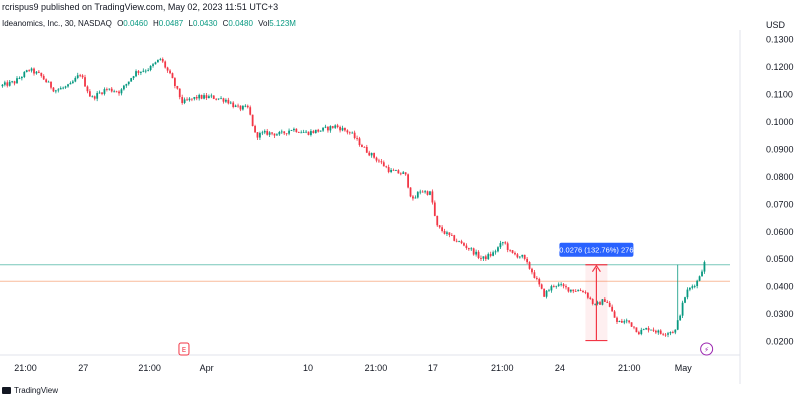 The height and width of the screenshot is (400, 800). I want to click on event-markers: E ⚡, so click(446, 349).